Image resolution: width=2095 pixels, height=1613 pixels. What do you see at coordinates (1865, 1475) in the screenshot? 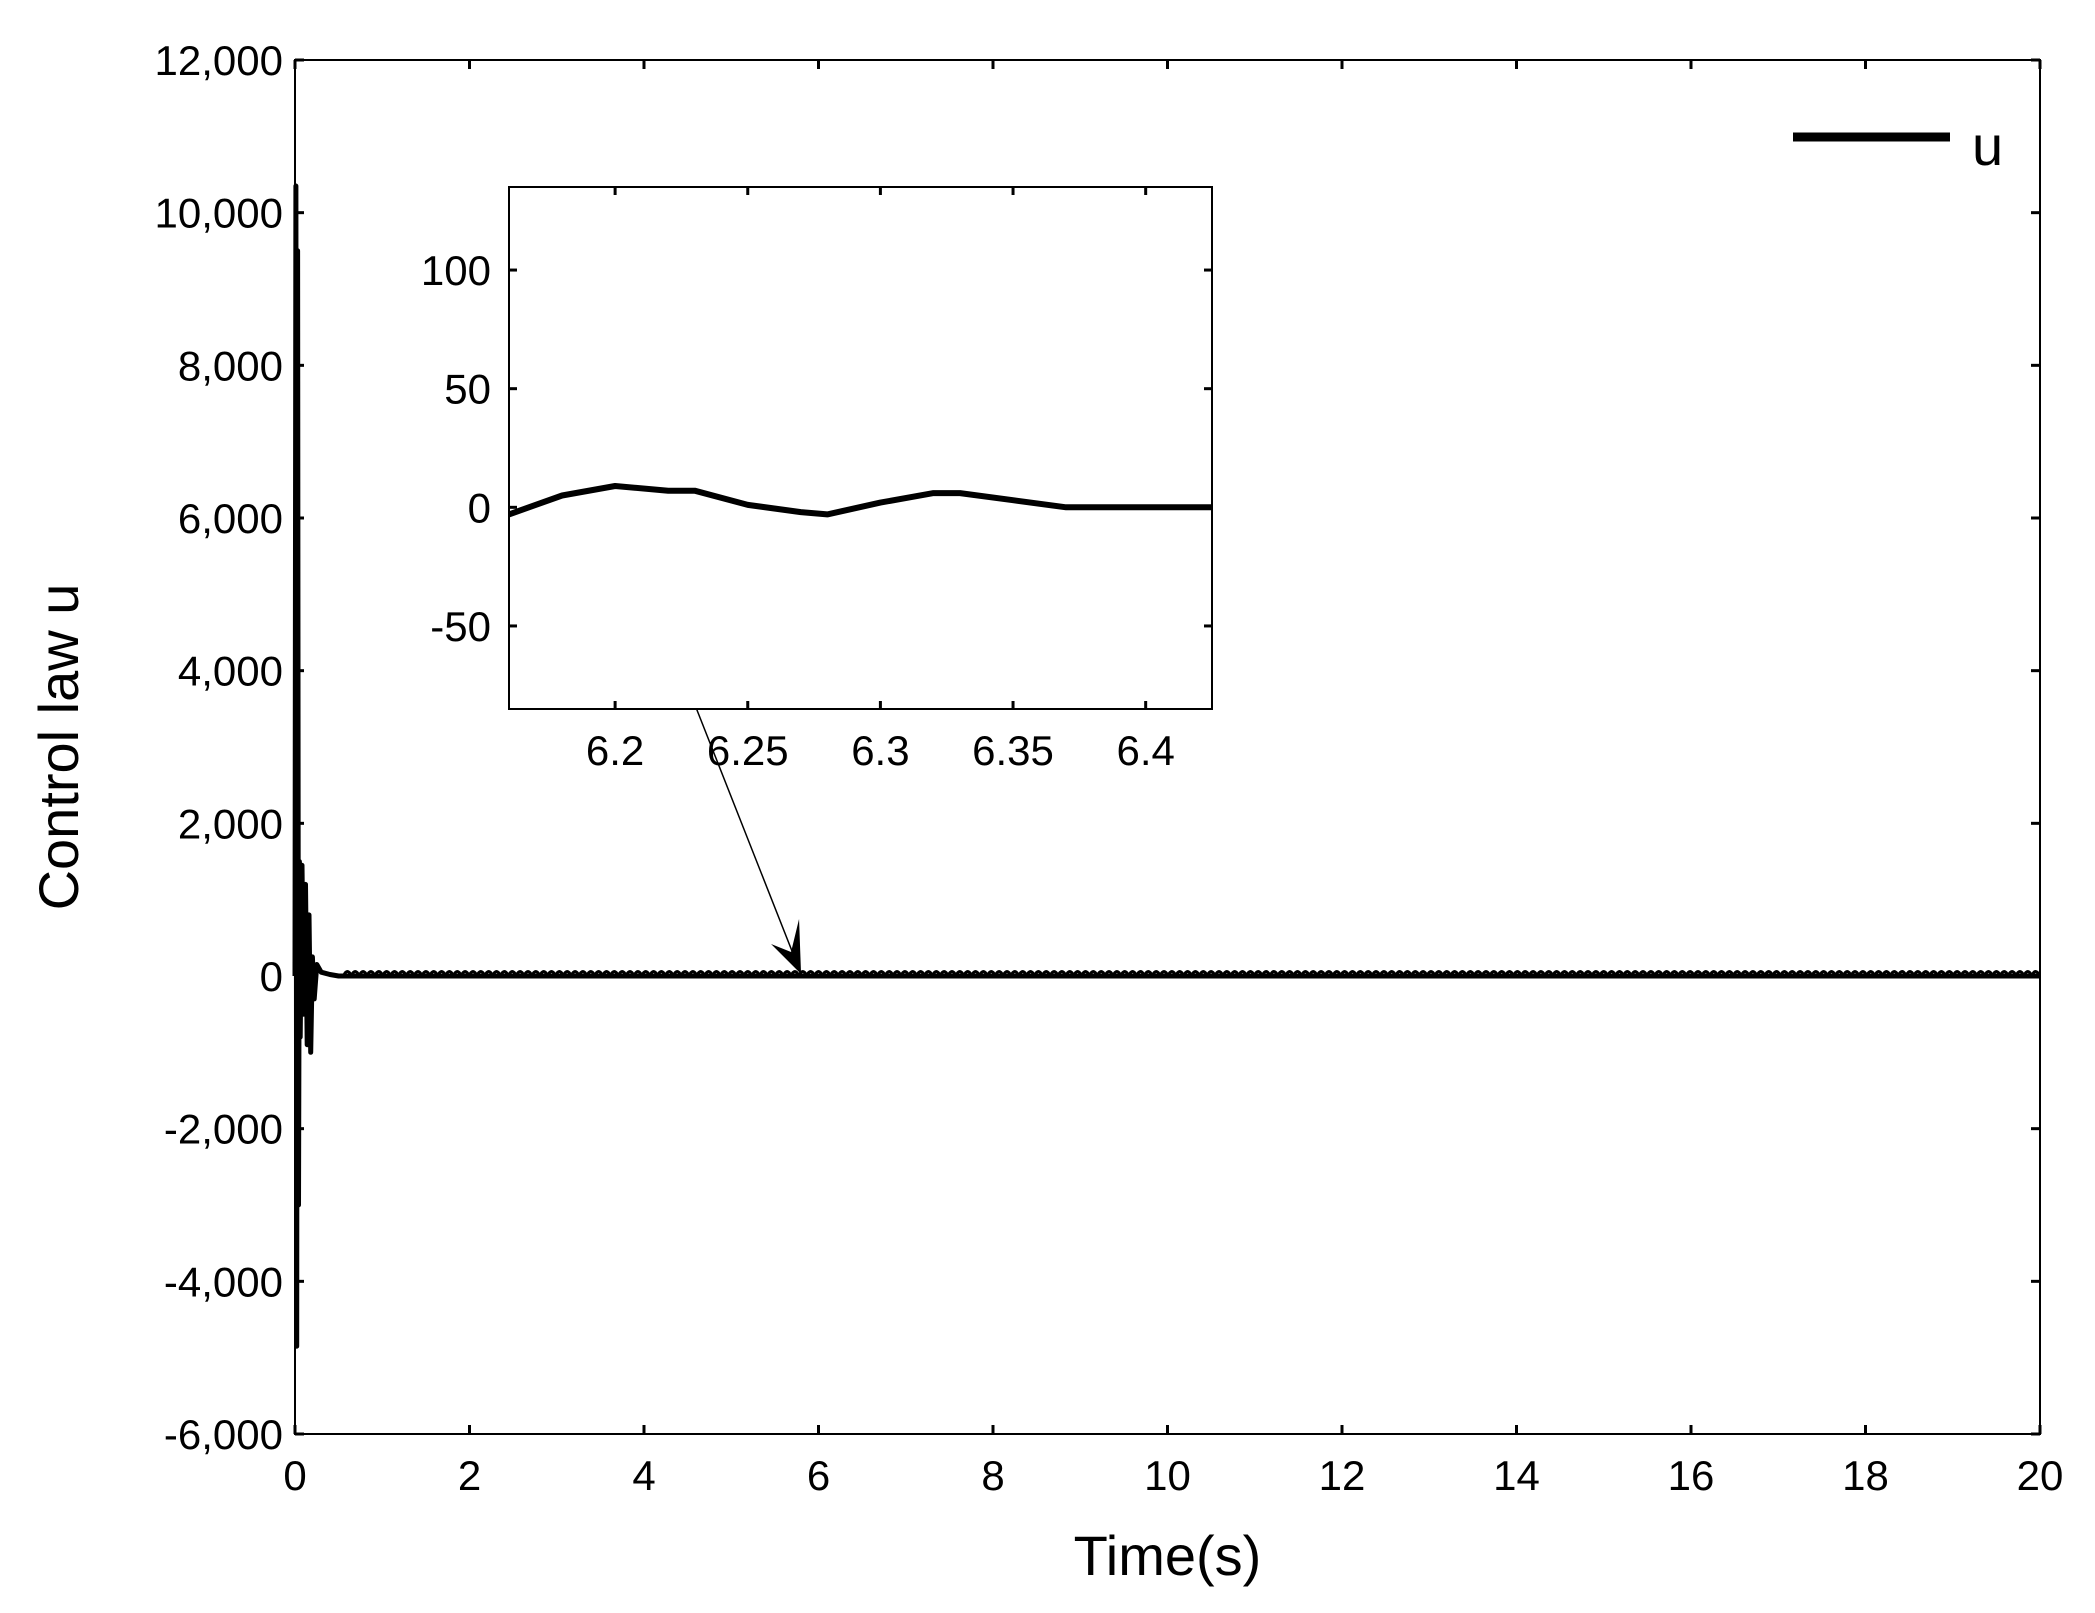
I see `x-tick-label: 18` at bounding box center [1865, 1475].